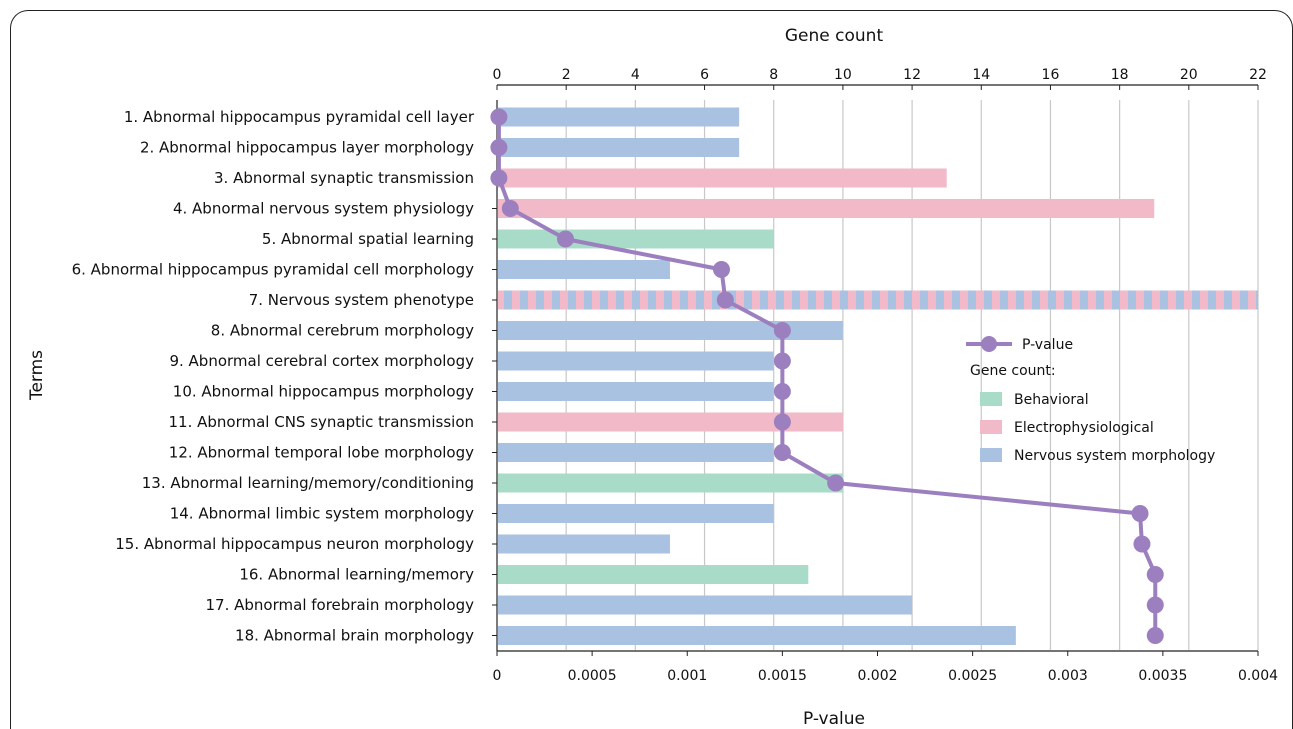 The height and width of the screenshot is (729, 1293). I want to click on term-label-18: 18. Abnormal brain morphology, so click(354, 636).